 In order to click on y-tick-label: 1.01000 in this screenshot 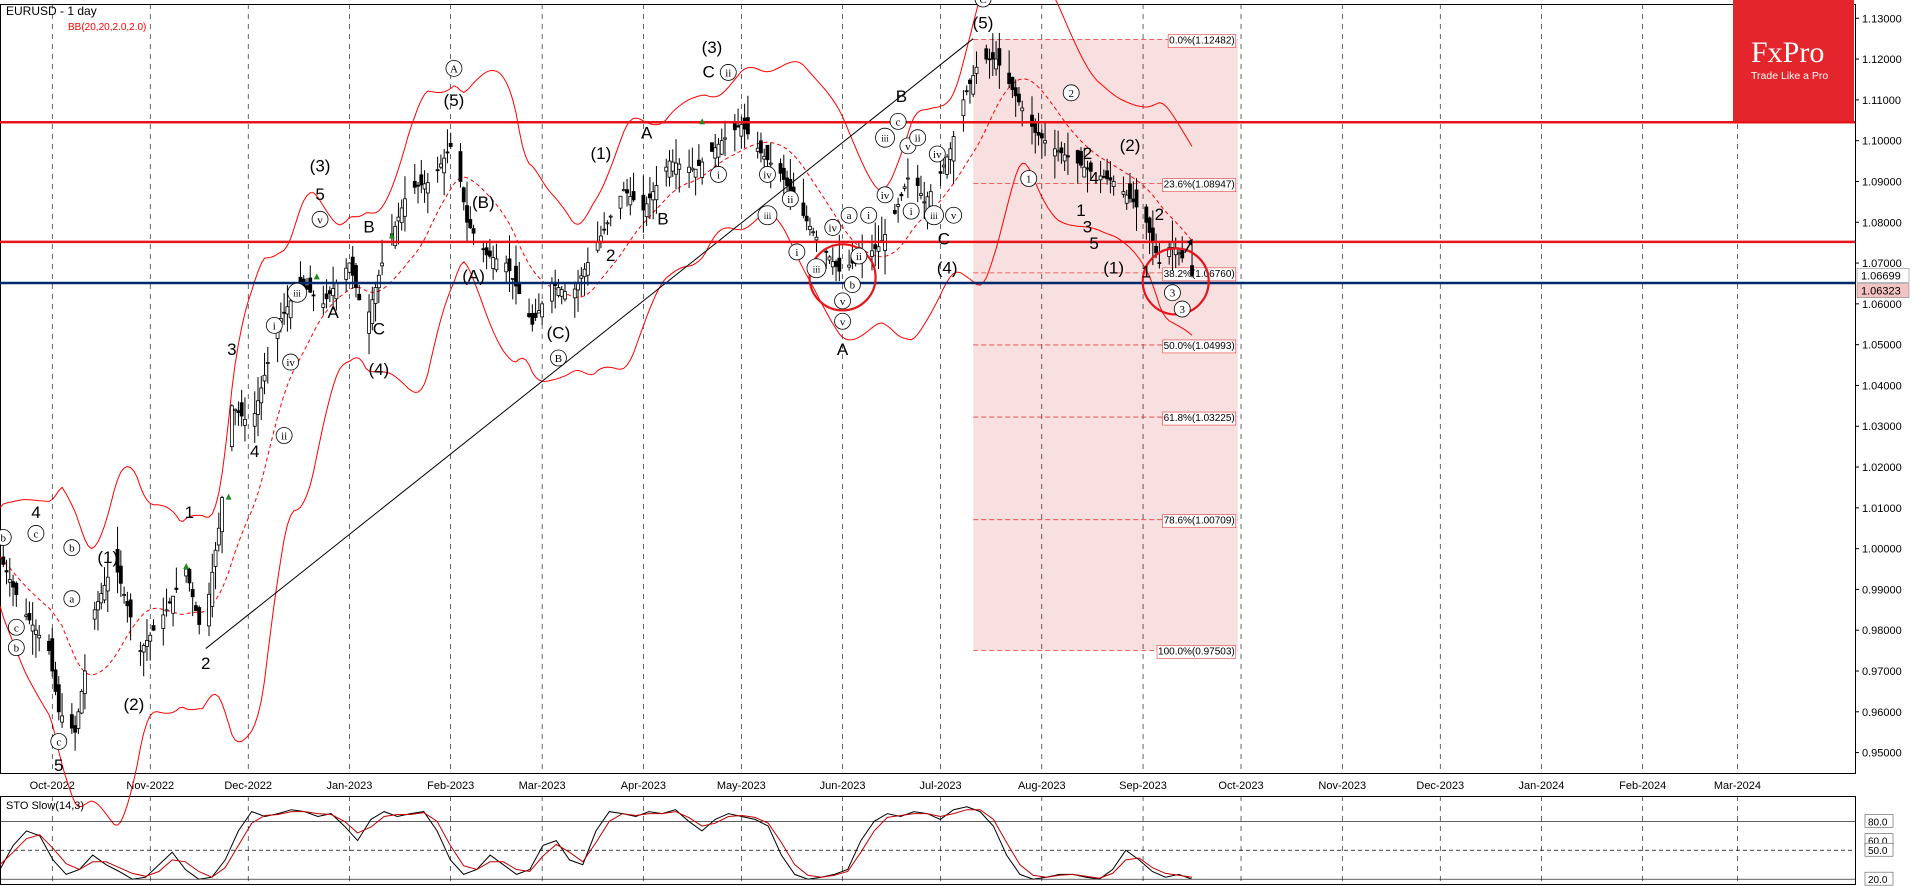, I will do `click(1882, 509)`.